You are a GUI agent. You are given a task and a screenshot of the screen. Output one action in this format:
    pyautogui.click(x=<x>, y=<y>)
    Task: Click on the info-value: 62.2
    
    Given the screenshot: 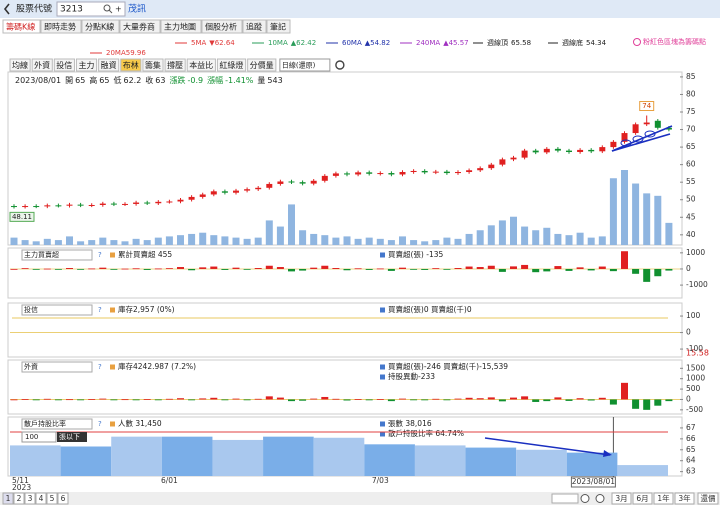 What is the action you would take?
    pyautogui.click(x=132, y=80)
    